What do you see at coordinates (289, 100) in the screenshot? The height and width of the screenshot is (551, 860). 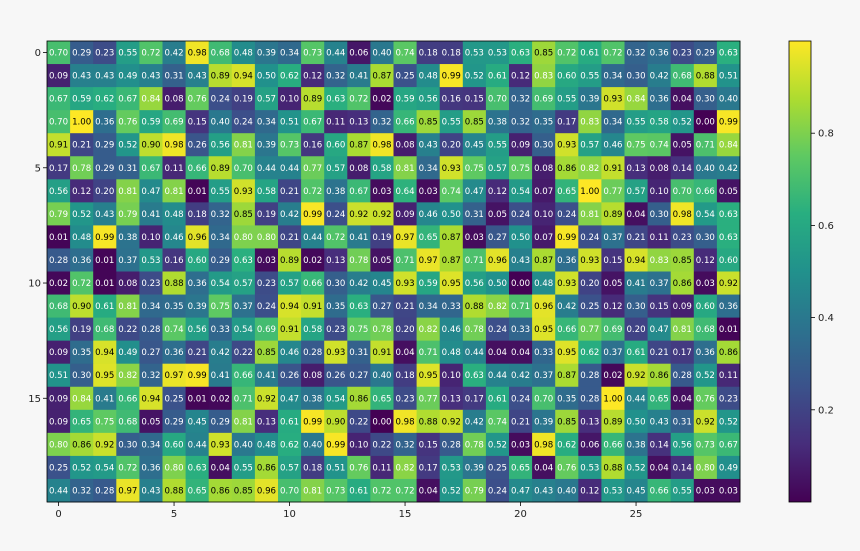 I see `cell-value-label: 0.10` at bounding box center [289, 100].